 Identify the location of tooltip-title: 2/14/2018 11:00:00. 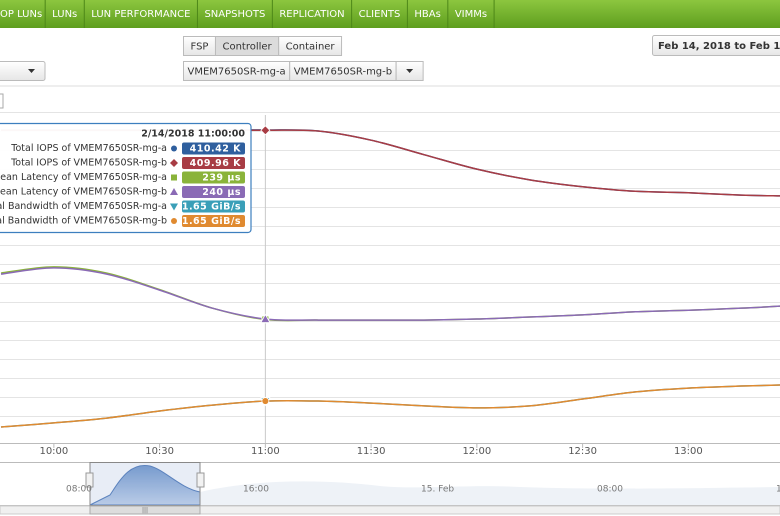
(193, 134).